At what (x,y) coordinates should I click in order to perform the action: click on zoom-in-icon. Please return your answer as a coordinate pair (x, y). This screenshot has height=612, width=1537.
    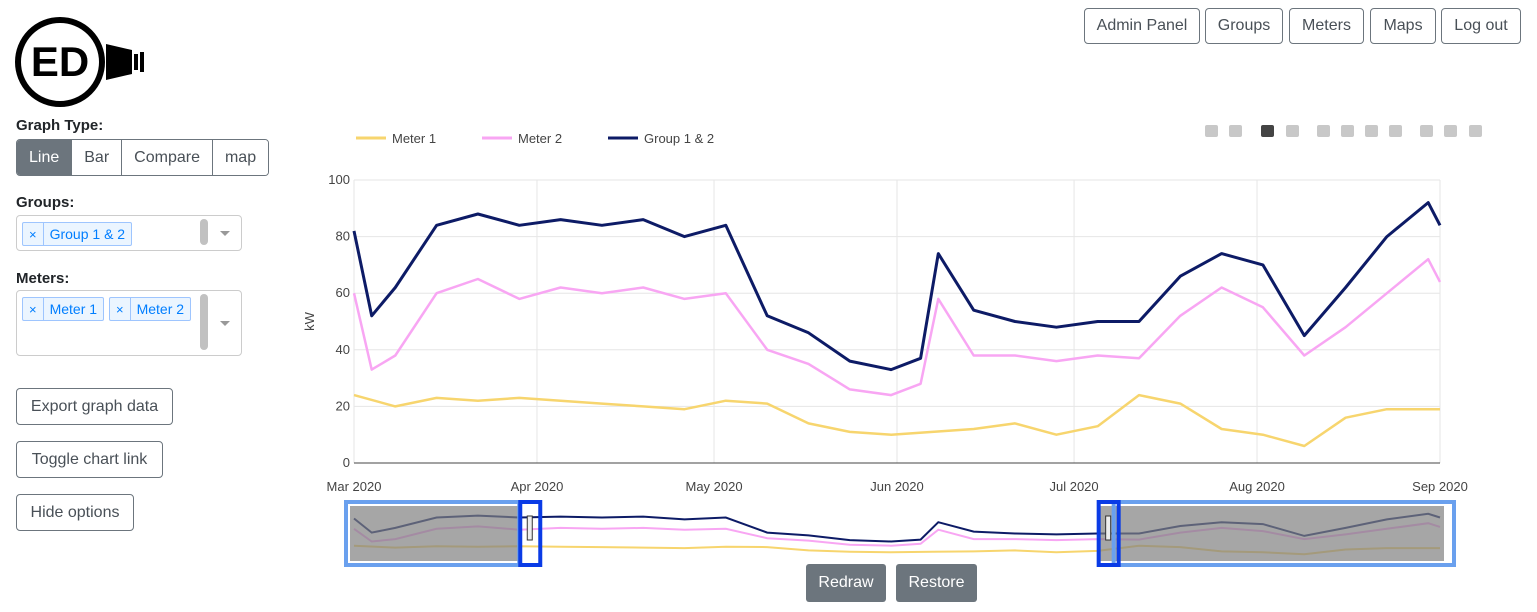
    Looking at the image, I should click on (1323, 131).